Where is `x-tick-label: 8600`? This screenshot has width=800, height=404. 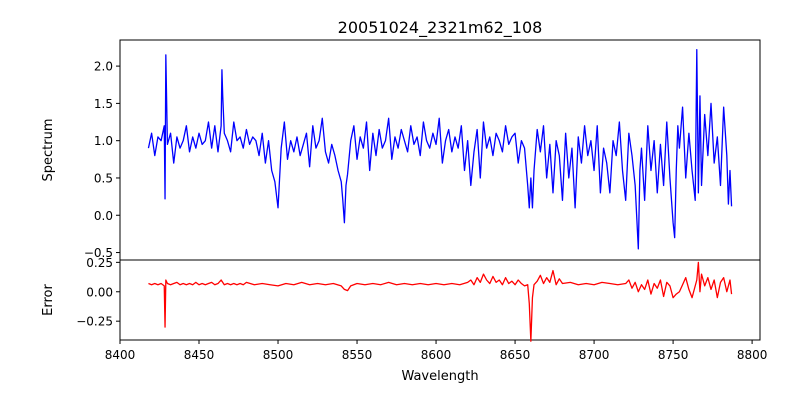 x-tick-label: 8600 is located at coordinates (436, 355).